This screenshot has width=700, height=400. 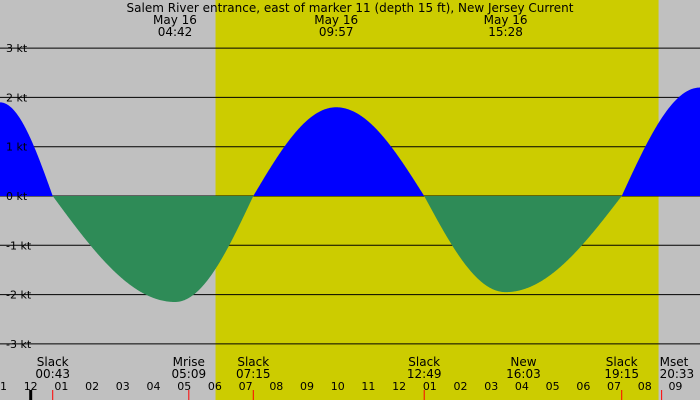 What do you see at coordinates (19, 295) in the screenshot?
I see `y-tick-label: -2 kt` at bounding box center [19, 295].